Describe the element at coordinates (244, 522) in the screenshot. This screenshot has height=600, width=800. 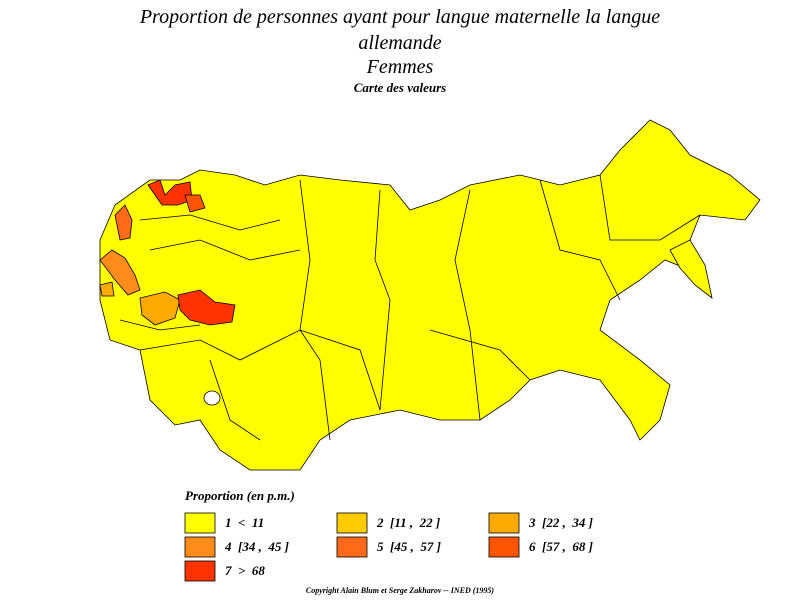
I see `legend-label: 1 < 11` at that location.